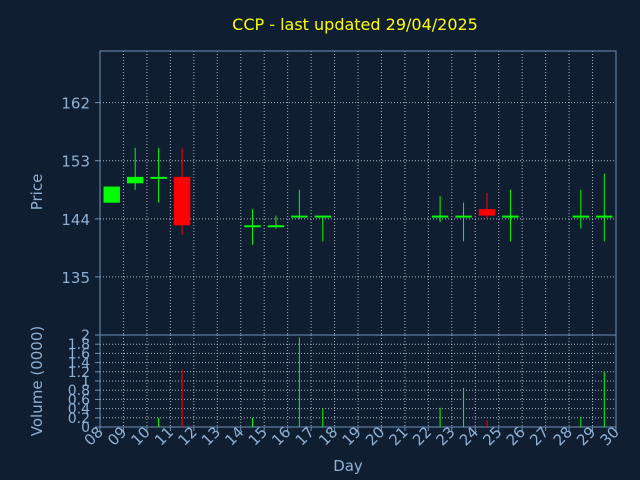  I want to click on volume-tick-label: 0.4, so click(79, 410).